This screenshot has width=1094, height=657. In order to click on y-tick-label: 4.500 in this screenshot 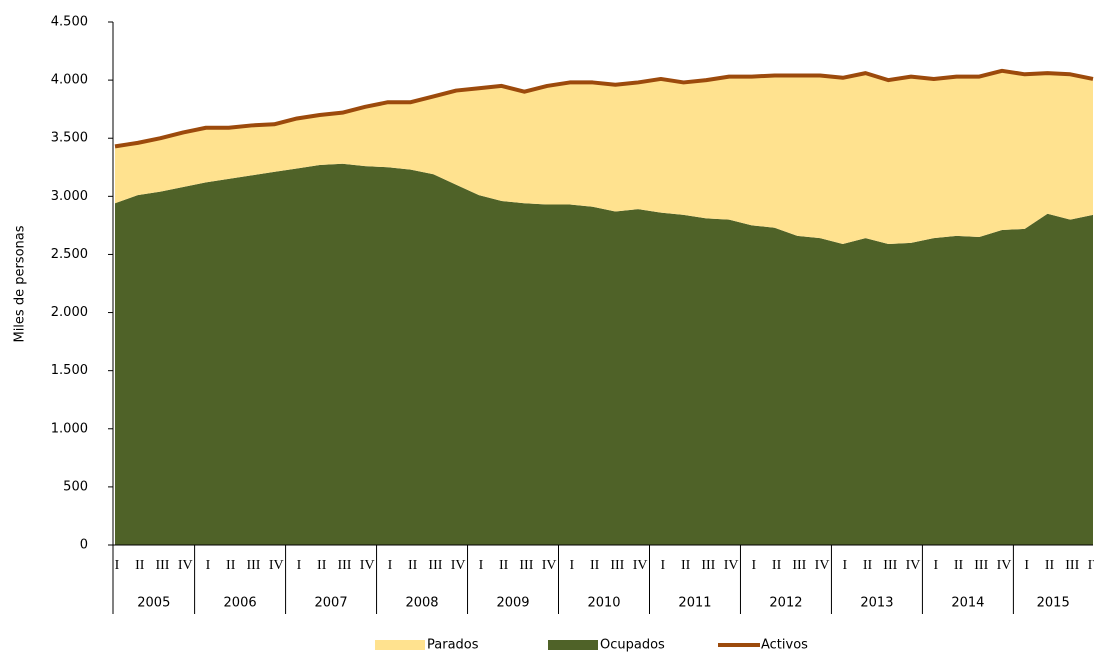, I will do `click(69, 22)`.